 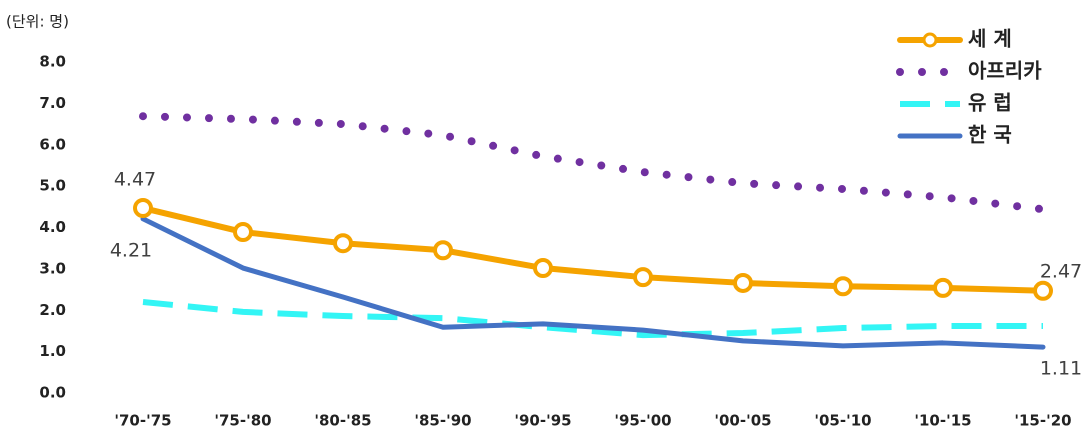 What do you see at coordinates (990, 103) in the screenshot?
I see `legend-label: 유 럽` at bounding box center [990, 103].